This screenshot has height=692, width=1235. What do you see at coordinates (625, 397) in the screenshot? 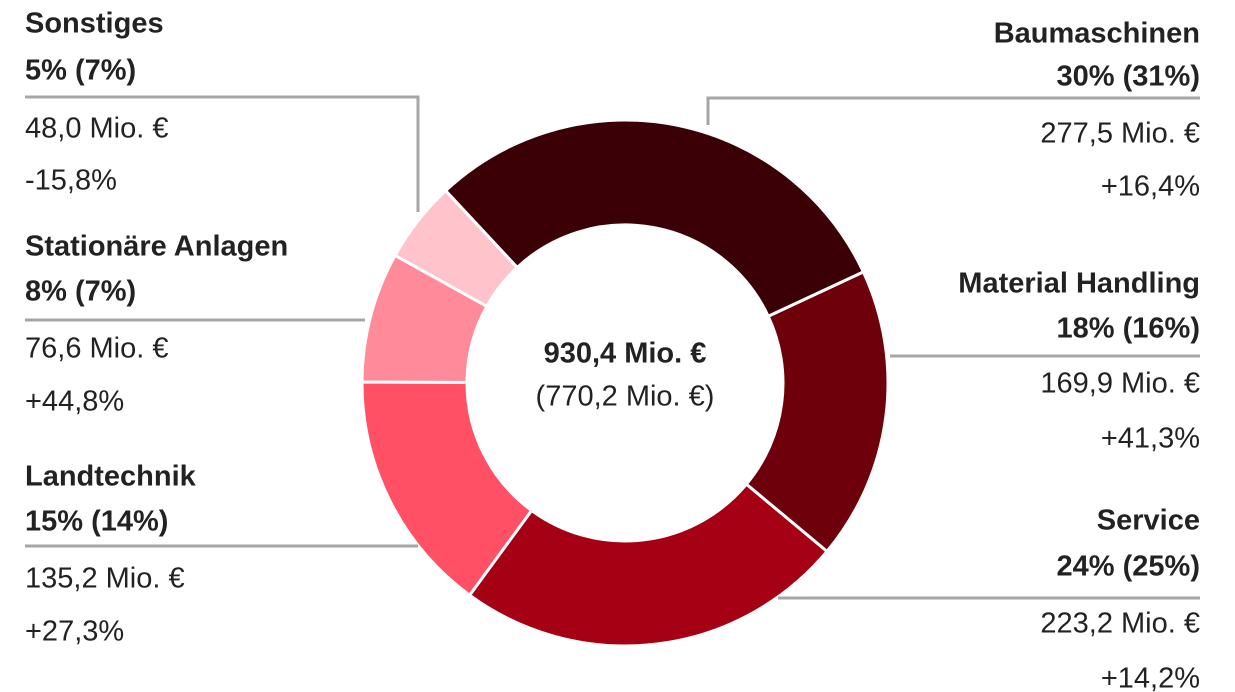
I see `center-sublabel: (770,2 Mio. €)` at bounding box center [625, 397].